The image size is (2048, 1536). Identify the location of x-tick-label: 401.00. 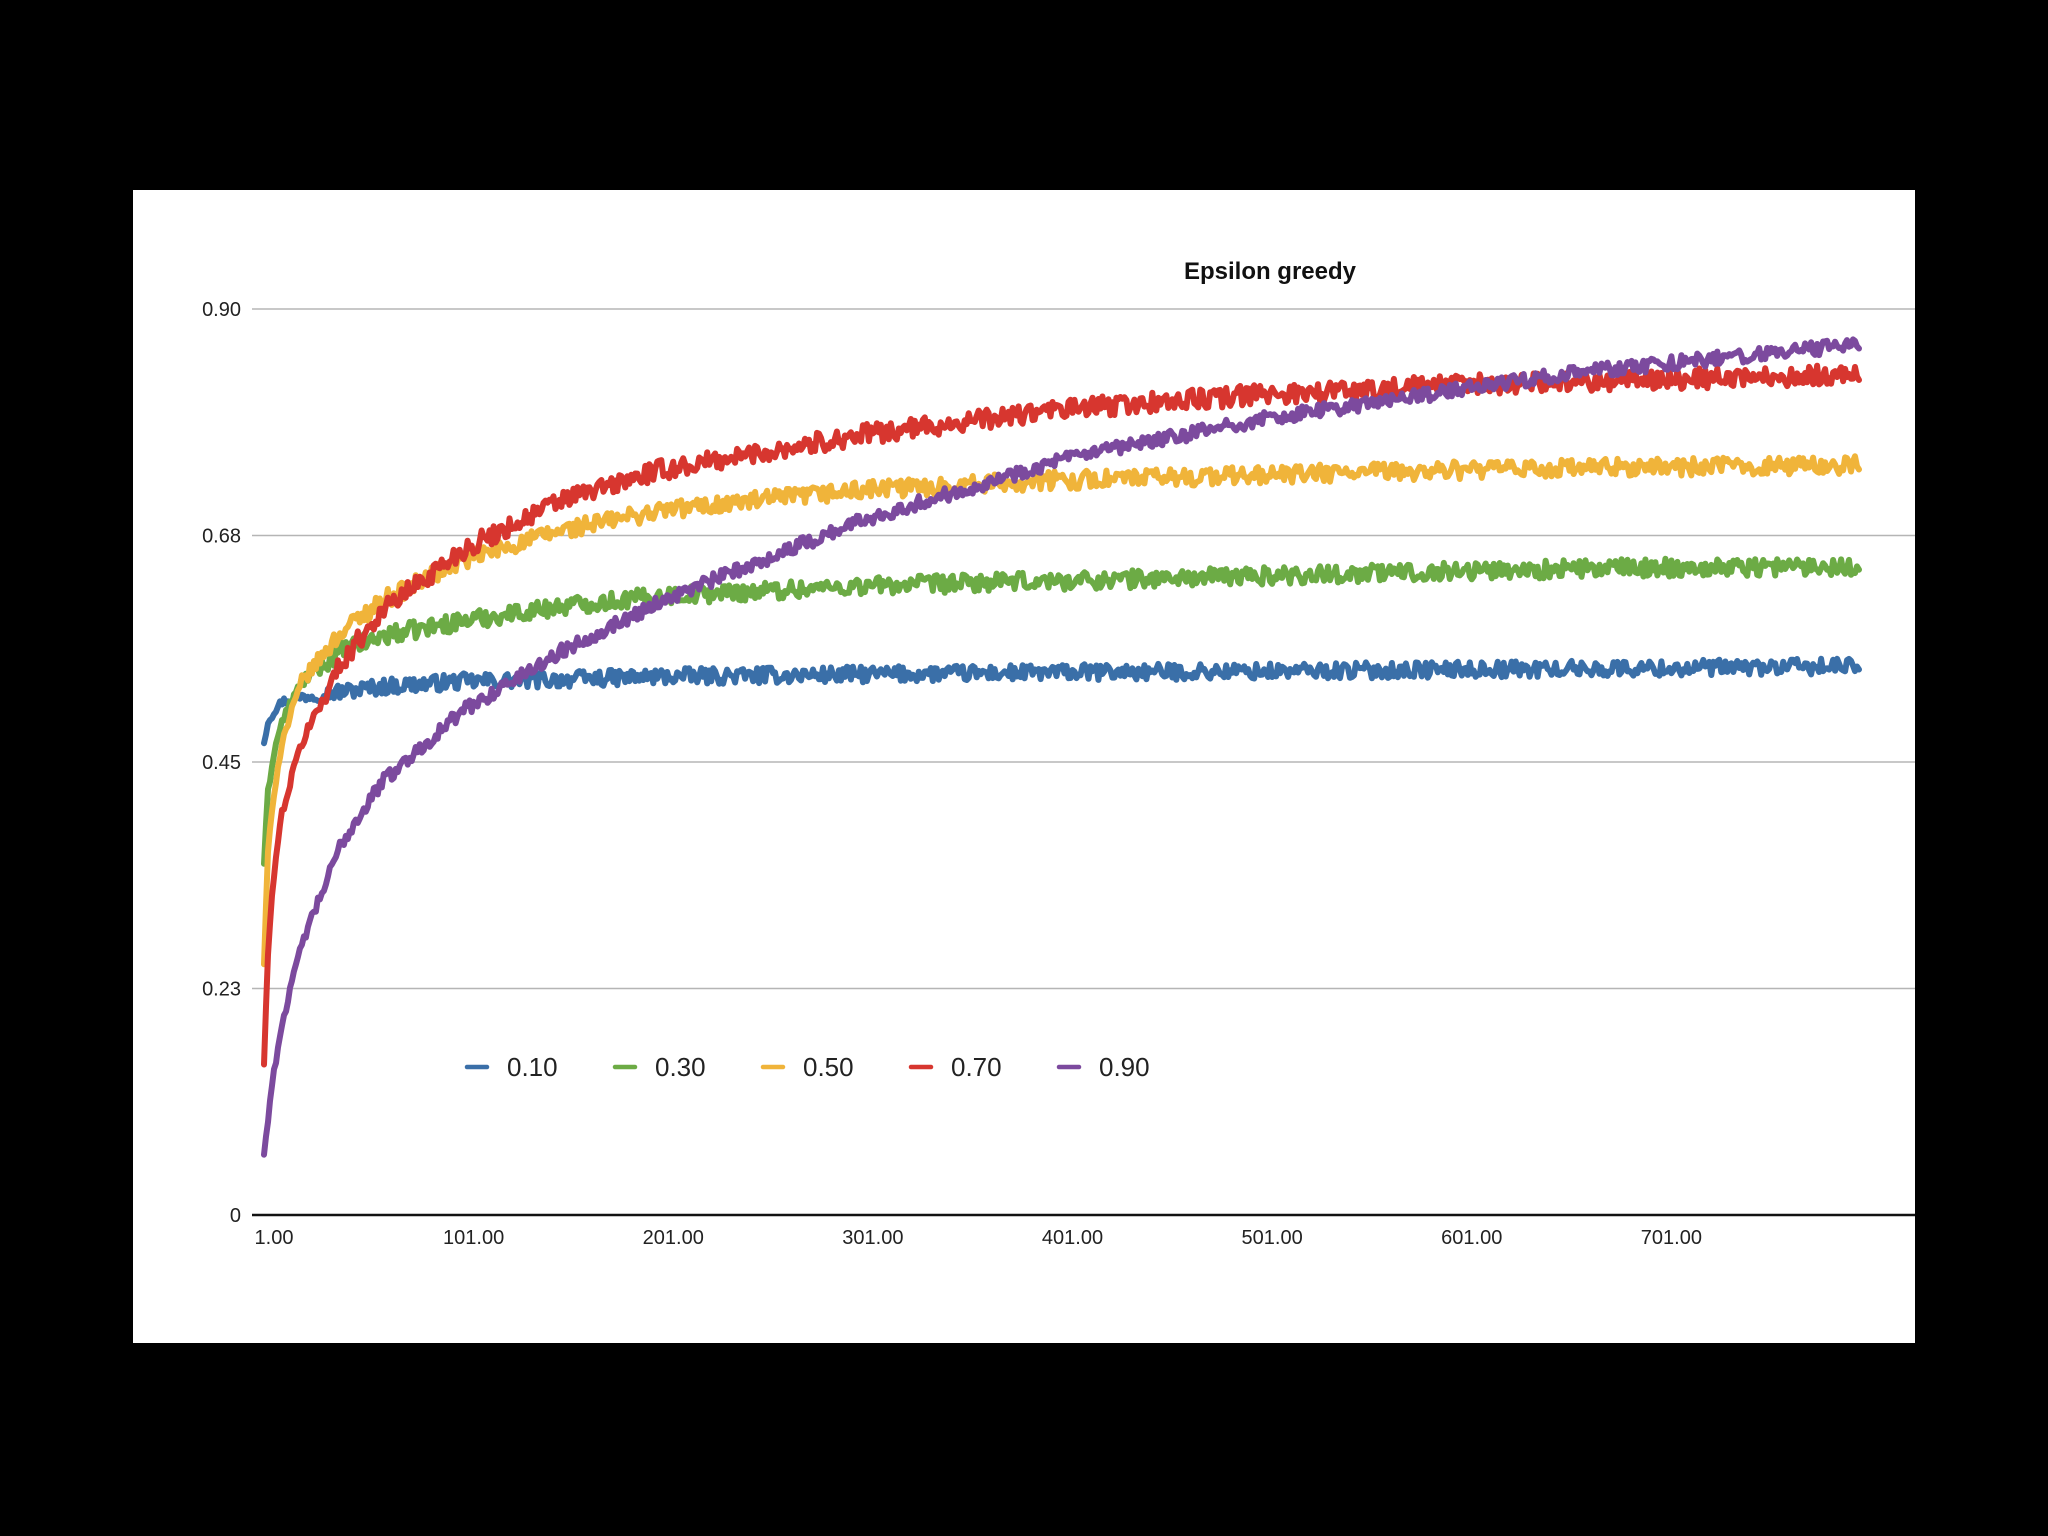
(1072, 1238).